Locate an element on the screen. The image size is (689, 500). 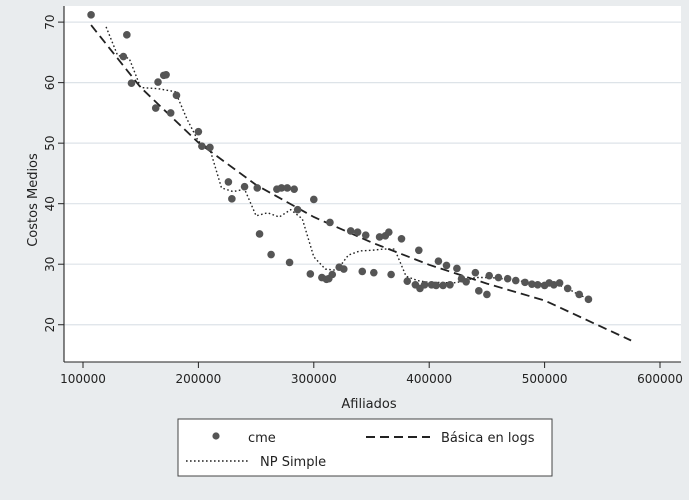
y-tick-label: 30 is located at coordinates (50, 264).